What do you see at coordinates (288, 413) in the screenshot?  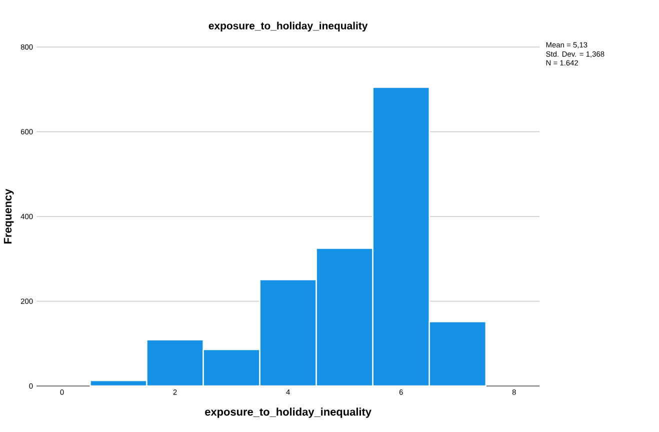 I see `x-axis-title: exposure_to_holiday_inequality` at bounding box center [288, 413].